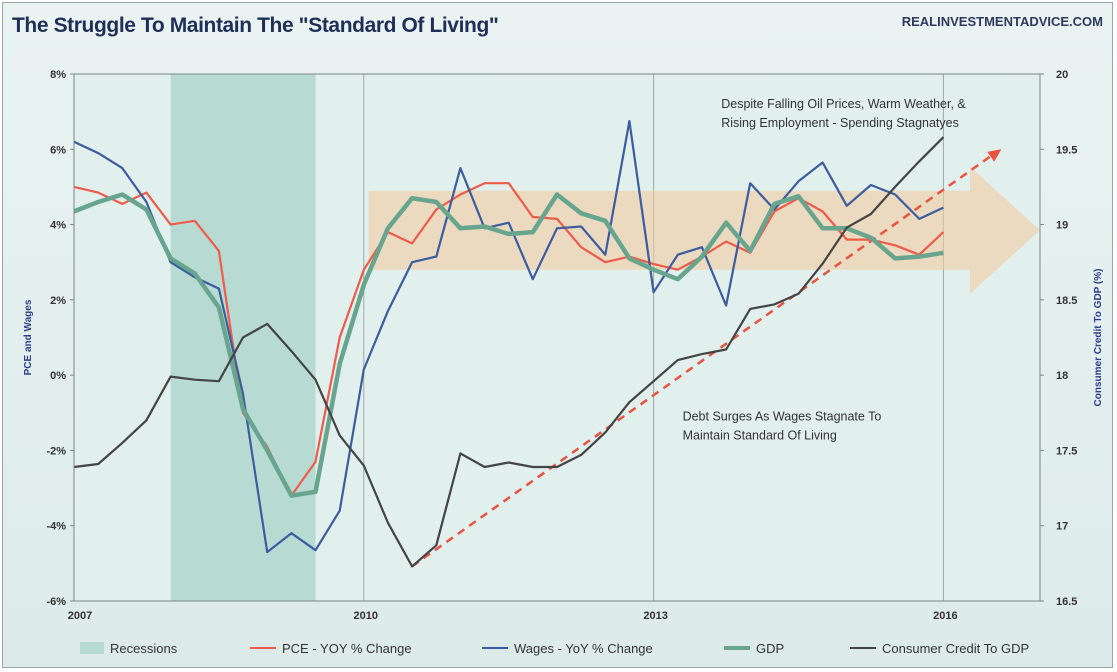 The image size is (1117, 672). I want to click on legend-item-wages: Wages - YoY % Change, so click(567, 648).